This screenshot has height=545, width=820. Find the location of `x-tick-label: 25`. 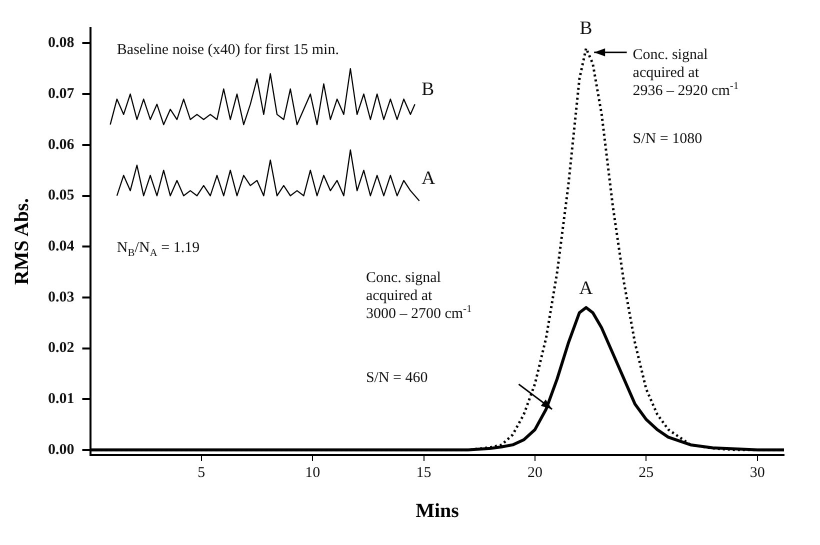

x-tick-label: 25 is located at coordinates (646, 472).